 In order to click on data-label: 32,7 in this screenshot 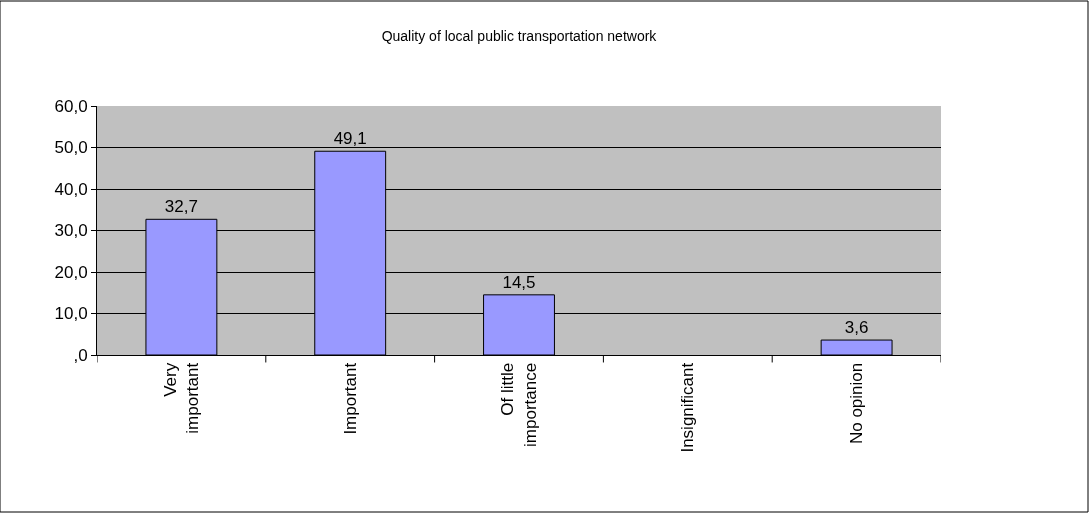, I will do `click(181, 207)`.